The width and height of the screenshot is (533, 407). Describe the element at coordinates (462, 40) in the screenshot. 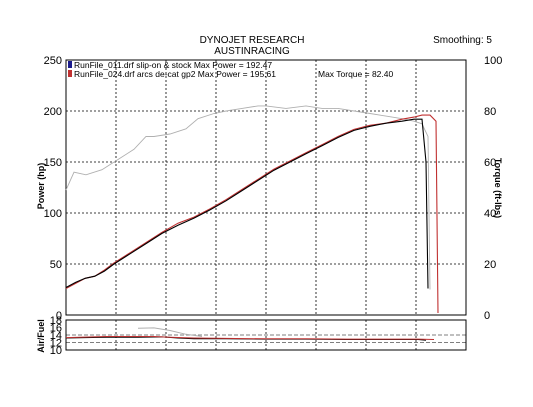

I see `smoothing-label: Smoothing: 5` at that location.